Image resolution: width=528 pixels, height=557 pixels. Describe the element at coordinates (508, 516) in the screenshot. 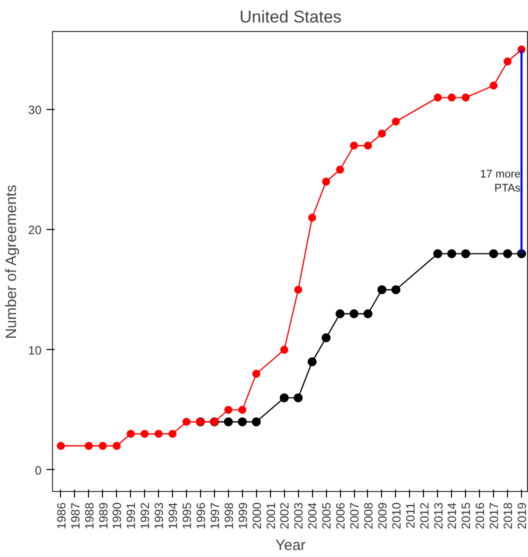

I see `x-tick-label: 2018` at that location.